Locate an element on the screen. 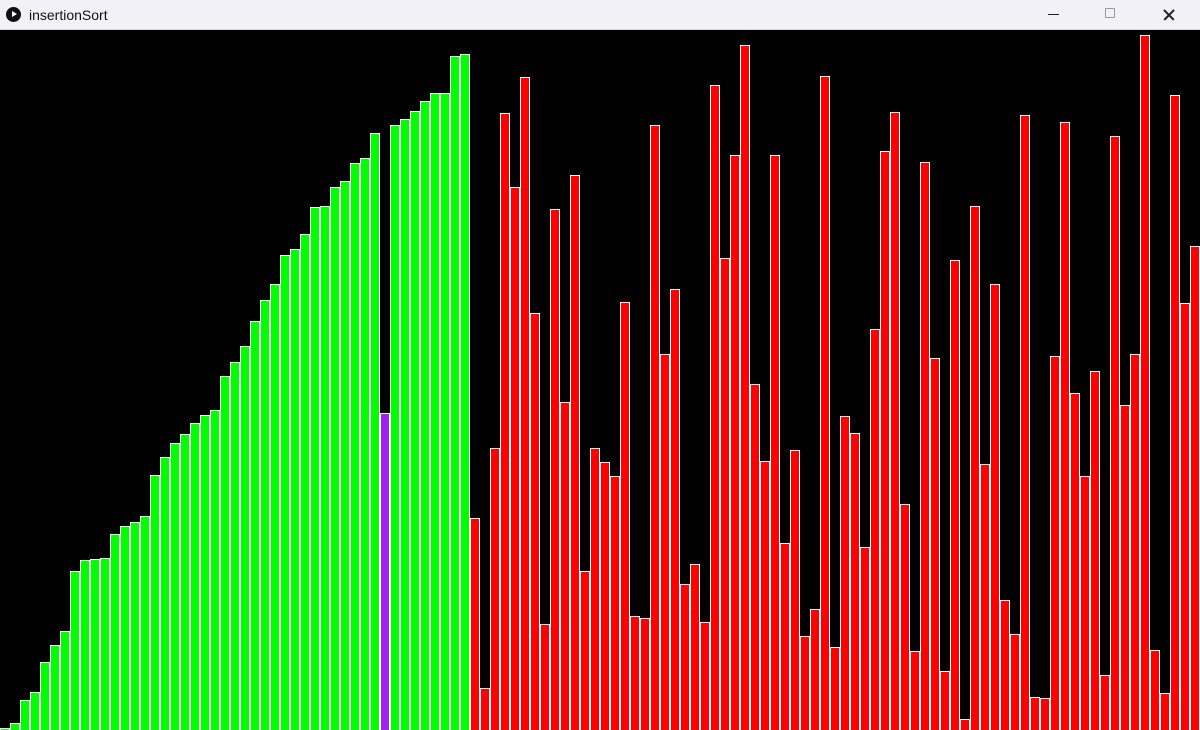 The width and height of the screenshot is (1200, 730). maximize-icon is located at coordinates (1110, 13).